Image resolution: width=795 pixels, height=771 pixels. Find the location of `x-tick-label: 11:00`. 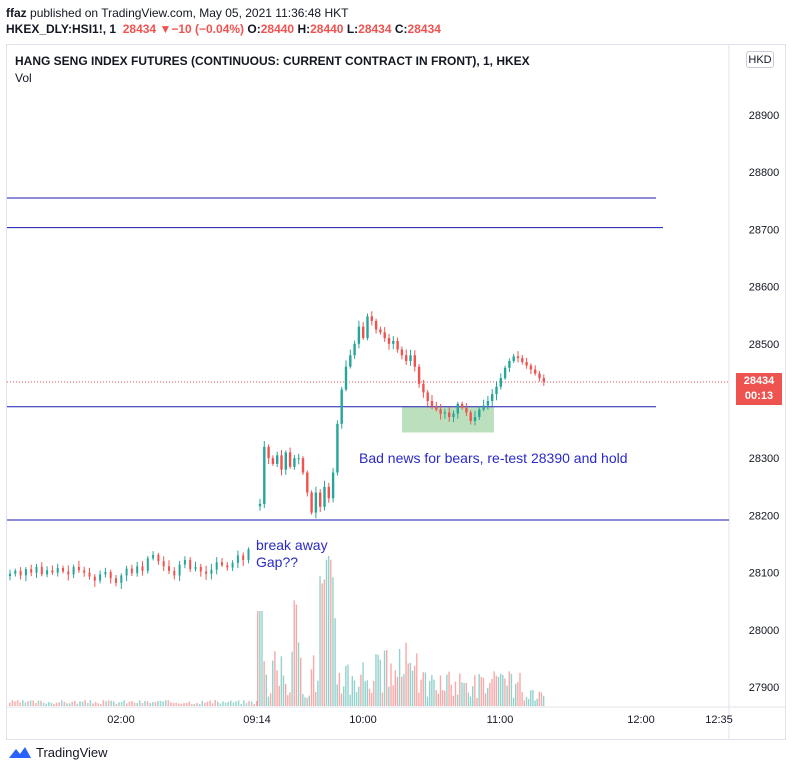

x-tick-label: 11:00 is located at coordinates (500, 720).